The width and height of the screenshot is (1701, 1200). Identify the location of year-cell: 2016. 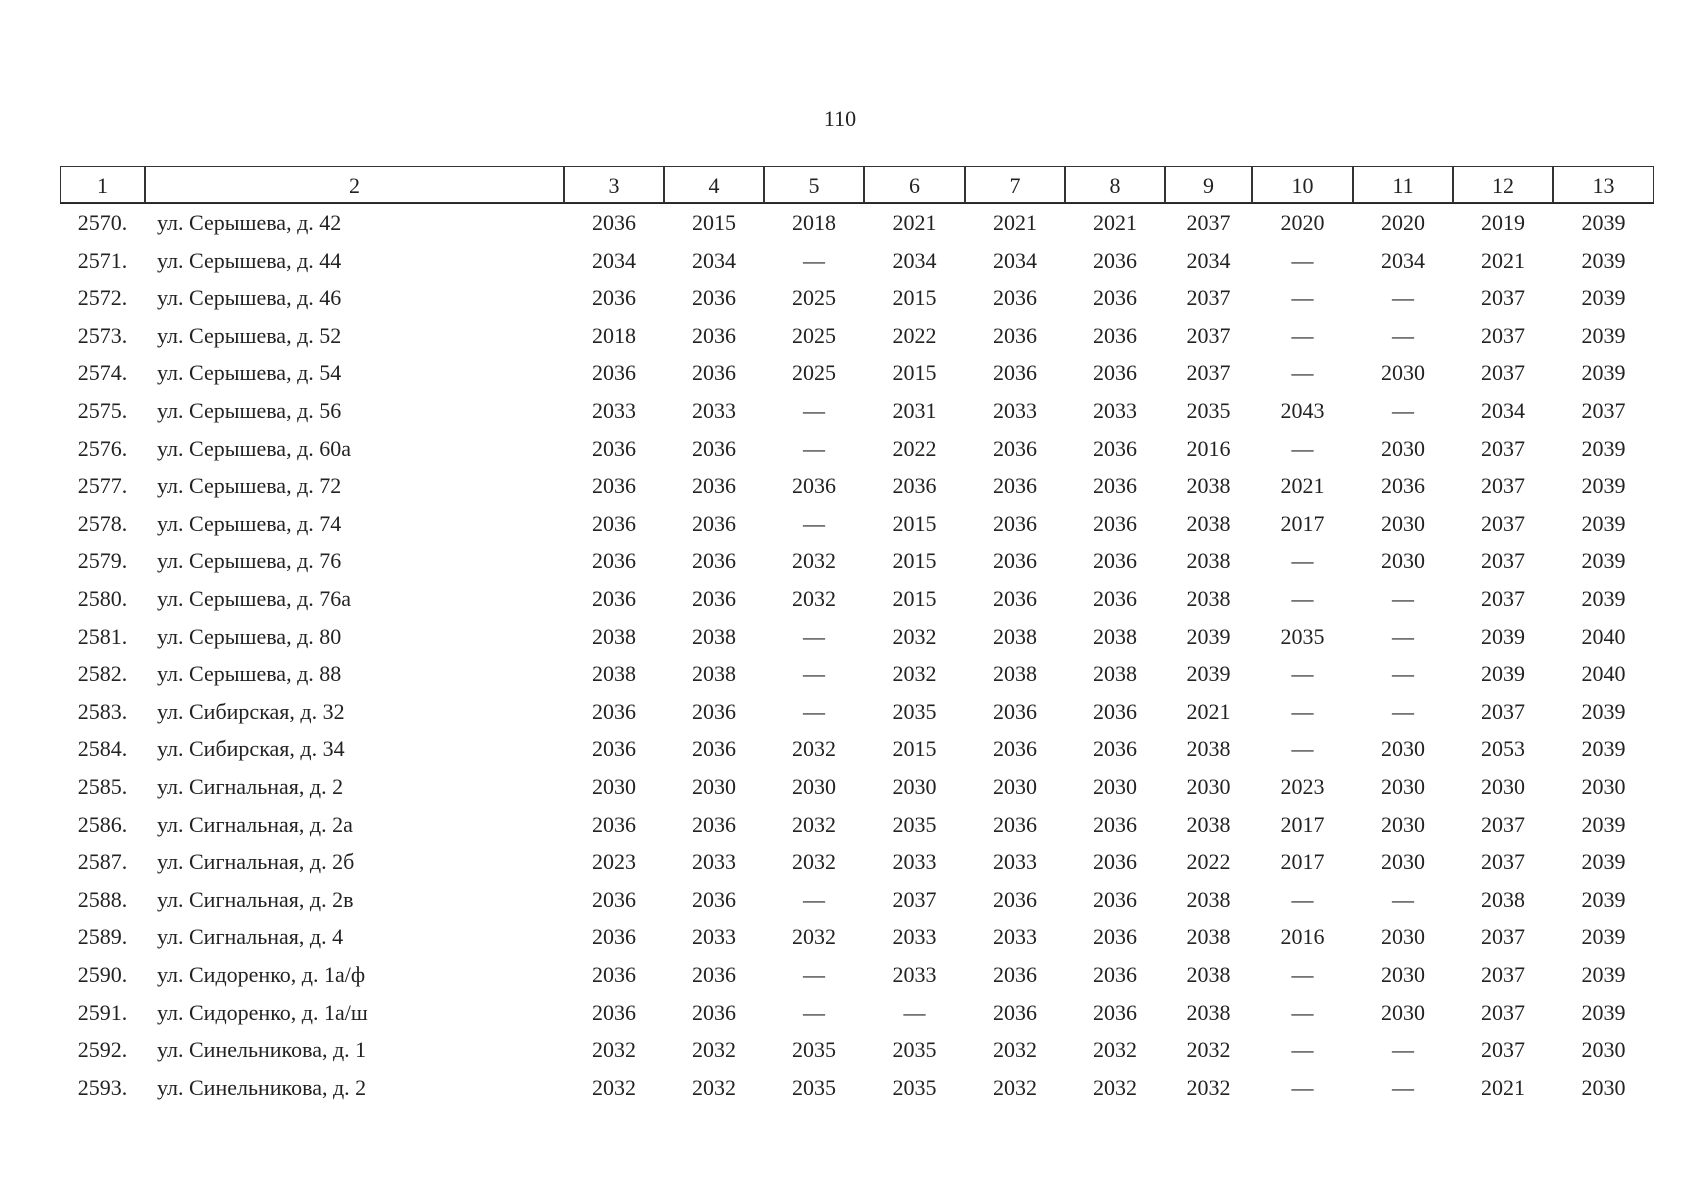
(1302, 937).